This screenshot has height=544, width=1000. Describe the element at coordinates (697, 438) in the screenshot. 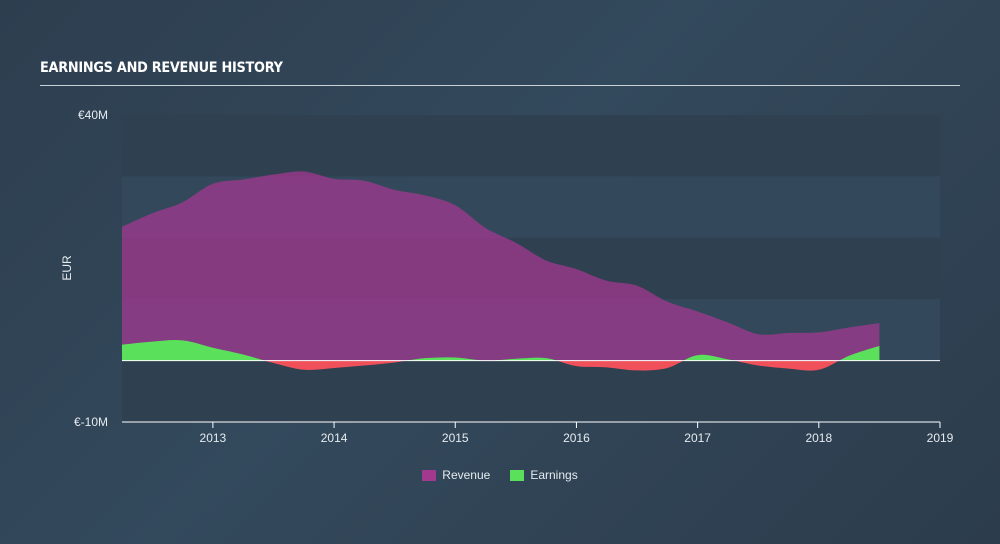

I see `x-tick-label-2017: 2017` at that location.